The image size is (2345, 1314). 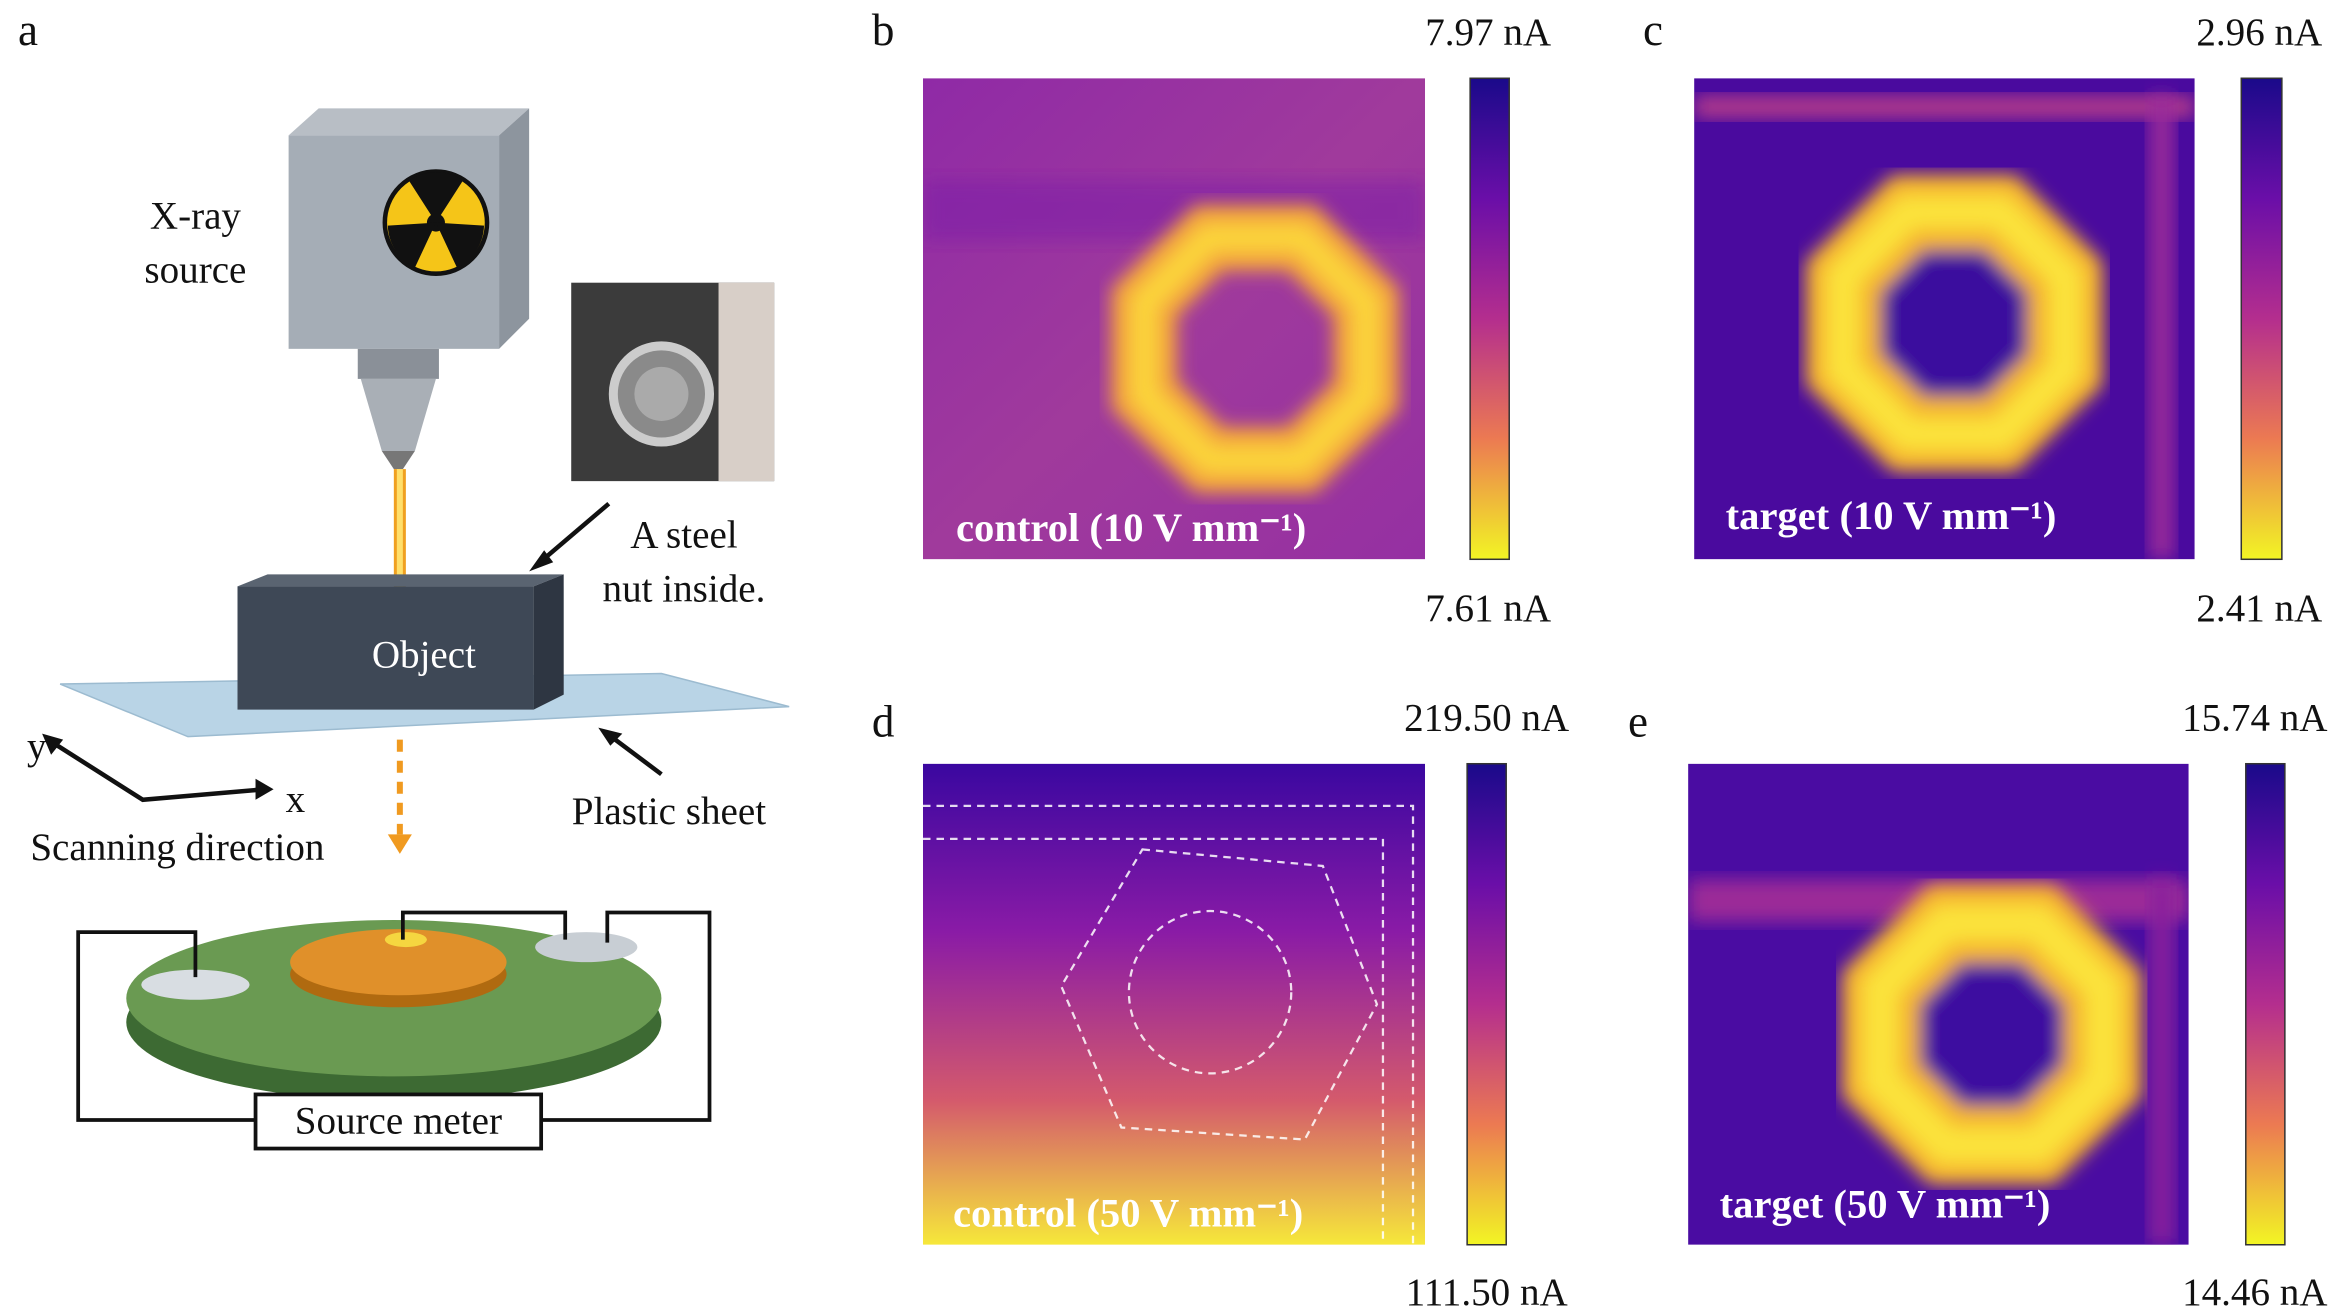 I want to click on map-panel: b control (10 V mm⁻¹) 7.97 nA 7.61 nA, so click(x=1211, y=317).